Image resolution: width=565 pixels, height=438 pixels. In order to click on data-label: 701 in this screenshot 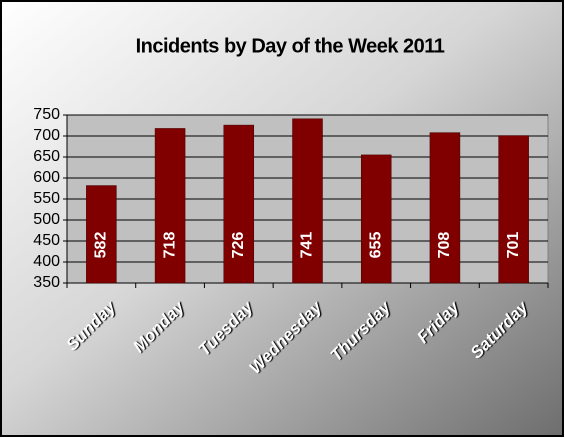, I will do `click(513, 245)`.